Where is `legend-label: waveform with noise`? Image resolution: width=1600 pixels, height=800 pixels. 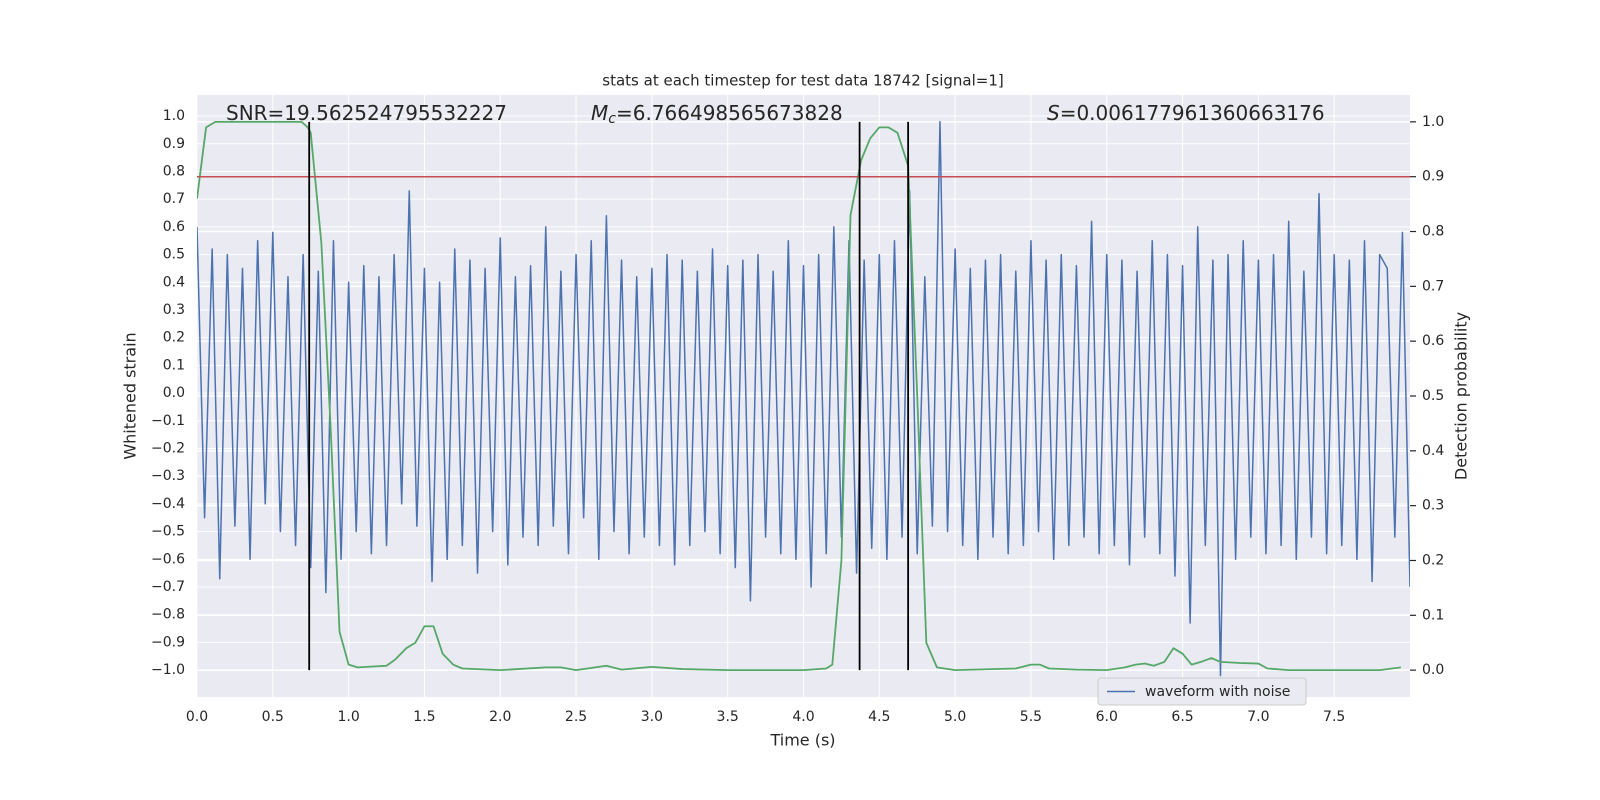
legend-label: waveform with noise is located at coordinates (1217, 692).